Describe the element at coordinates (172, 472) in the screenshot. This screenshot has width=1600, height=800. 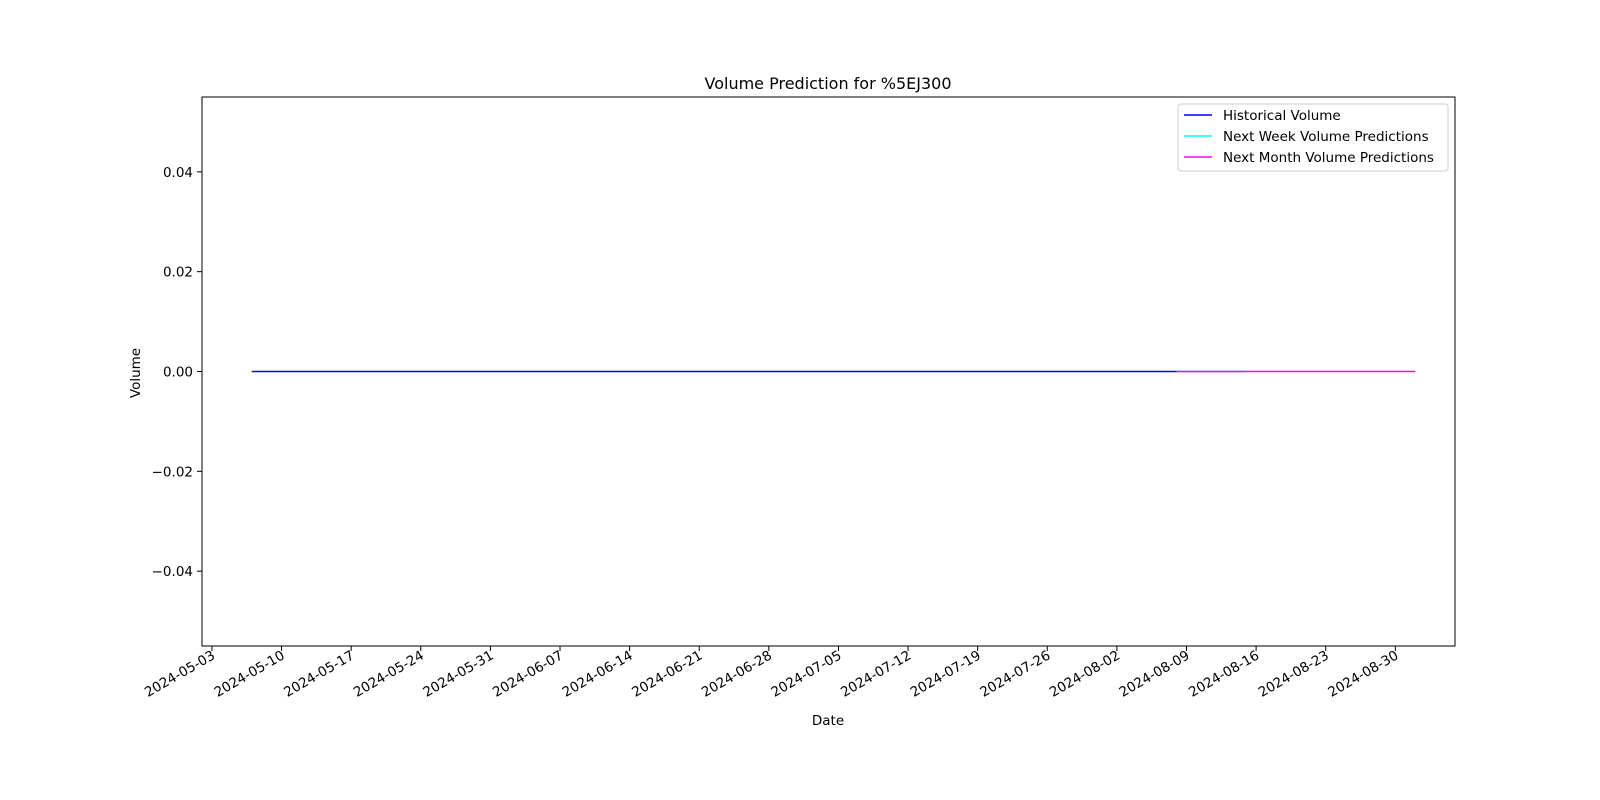
I see `y-tick-label: −0.02` at that location.